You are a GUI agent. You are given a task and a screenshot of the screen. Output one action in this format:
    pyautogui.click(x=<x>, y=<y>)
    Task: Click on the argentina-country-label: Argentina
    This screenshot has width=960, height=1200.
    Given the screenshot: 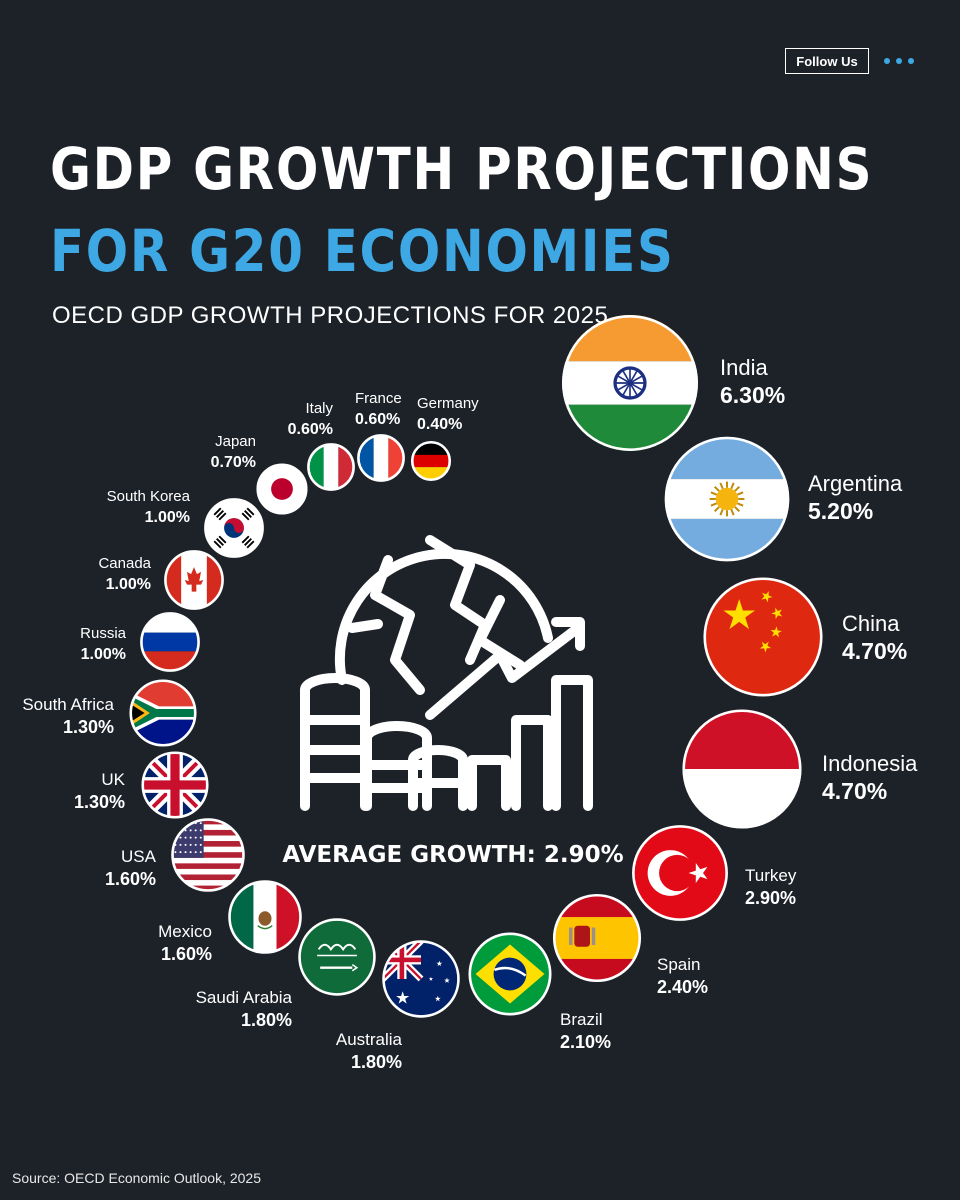 What is the action you would take?
    pyautogui.click(x=855, y=483)
    